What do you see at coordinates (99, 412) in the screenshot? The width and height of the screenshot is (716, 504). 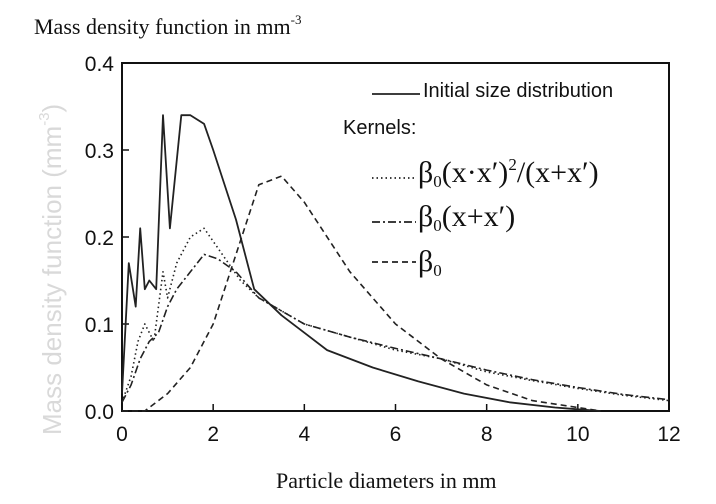 I see `y-tick-label: 0.0` at bounding box center [99, 412].